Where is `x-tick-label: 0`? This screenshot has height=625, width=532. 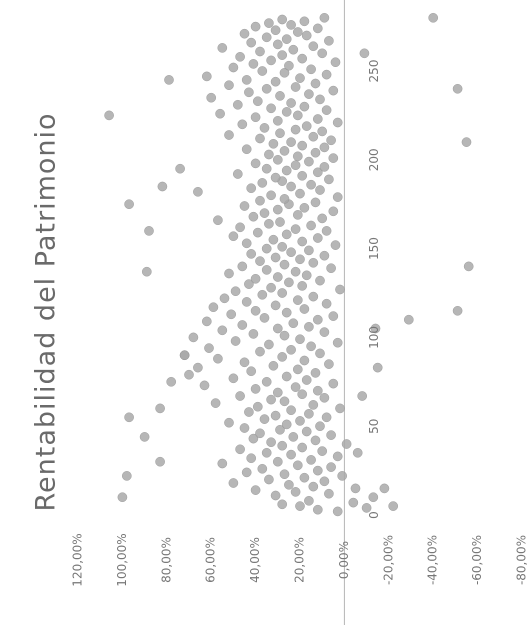
x-tick-label: 0 is located at coordinates (374, 515).